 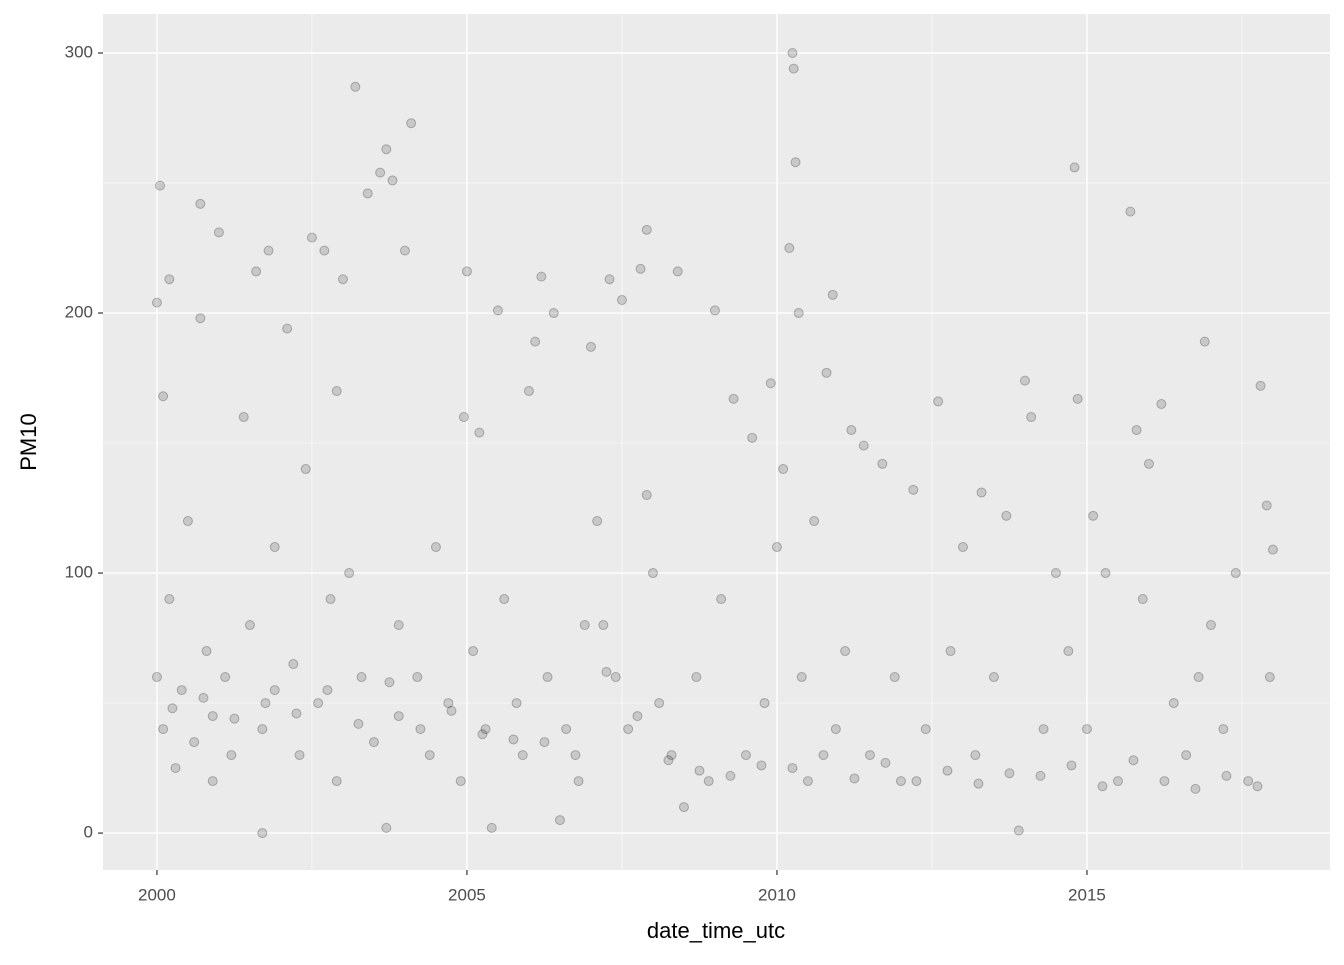 I want to click on y-tick-label: 100, so click(x=79, y=572).